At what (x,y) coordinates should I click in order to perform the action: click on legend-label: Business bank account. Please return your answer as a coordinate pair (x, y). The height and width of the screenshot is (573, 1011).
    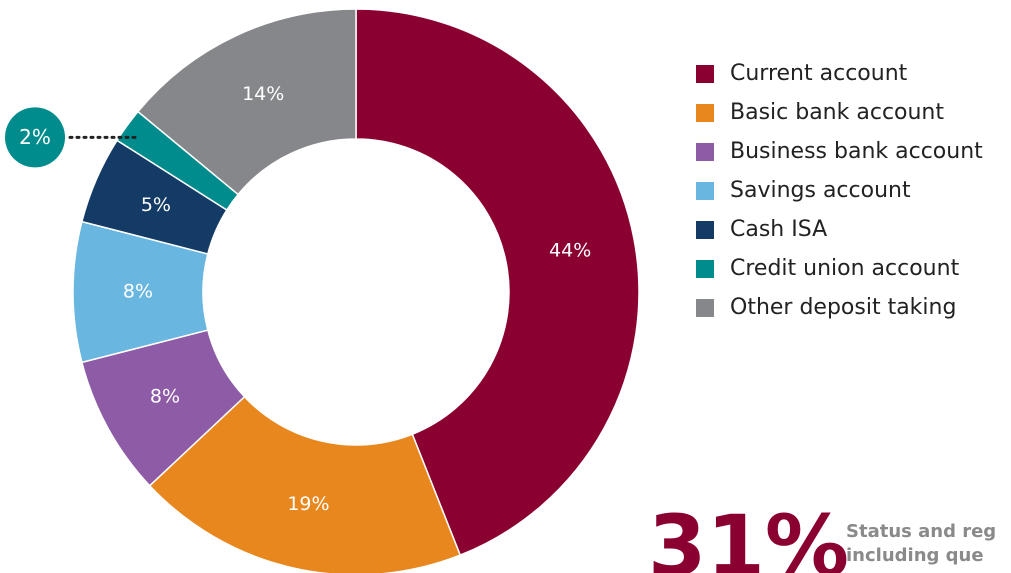
    Looking at the image, I should click on (856, 151).